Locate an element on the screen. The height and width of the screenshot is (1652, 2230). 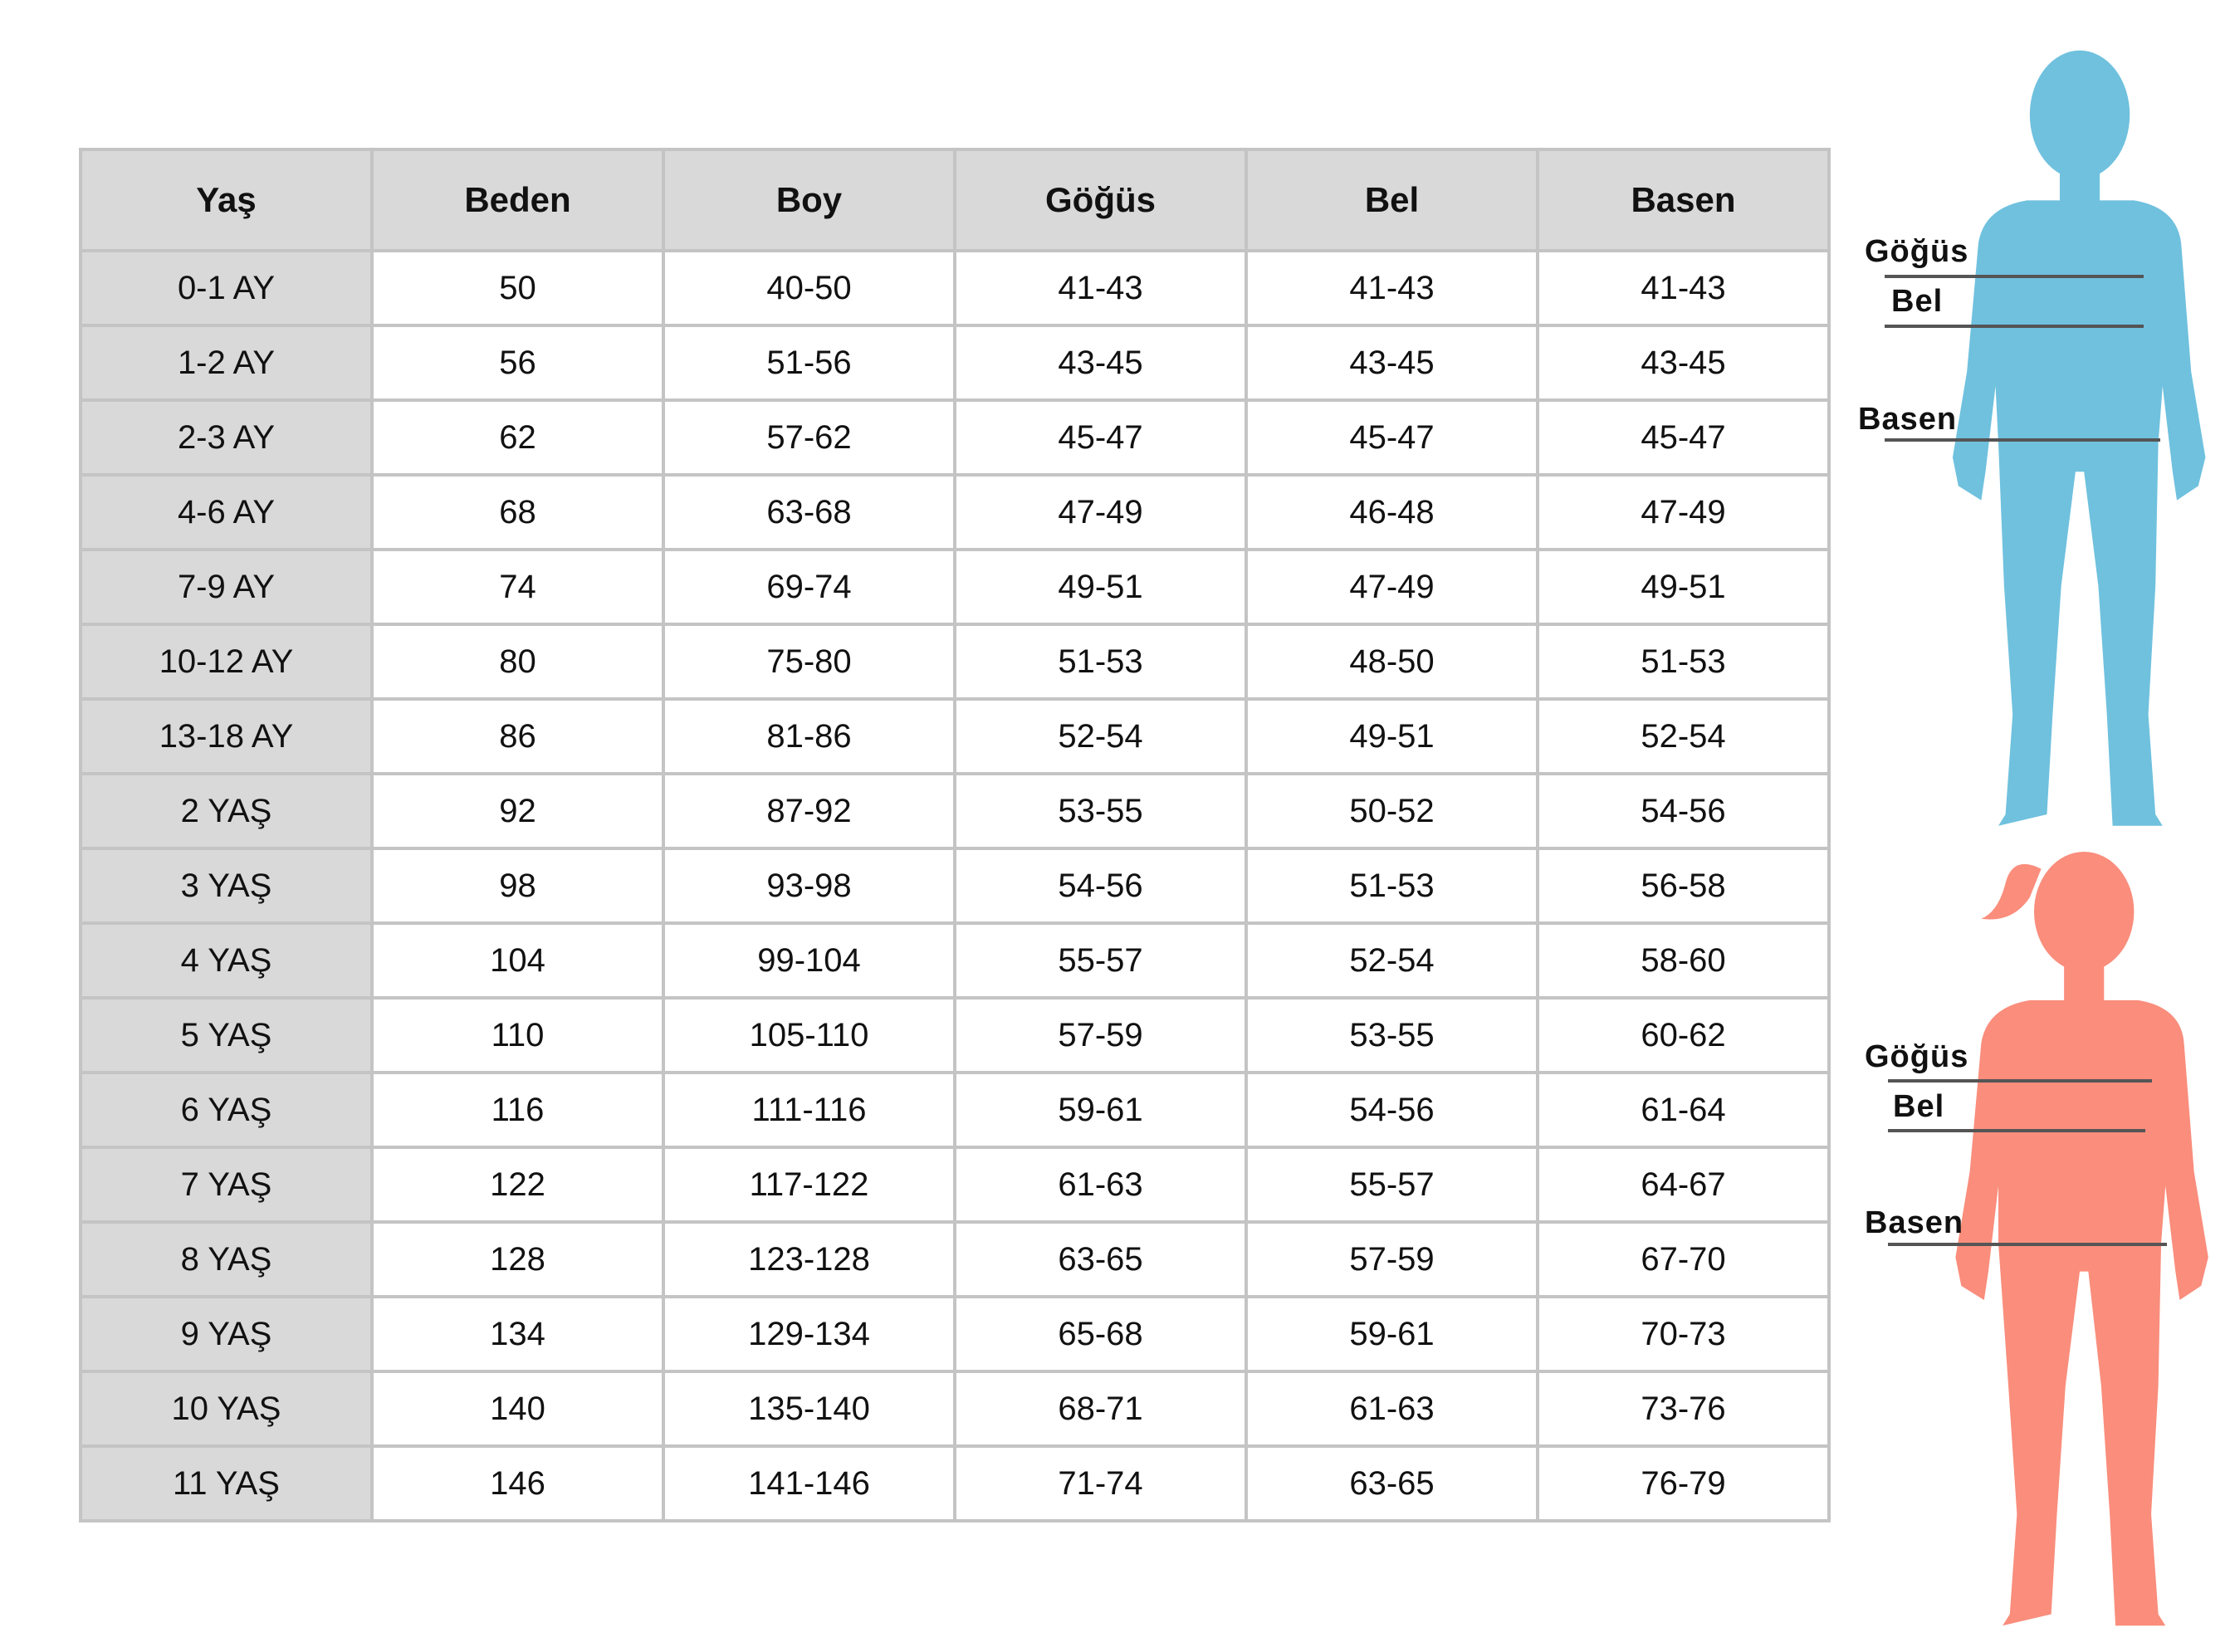
table-row: 7-9 AY 74 69-74 49-51 47-49 49-51 is located at coordinates (955, 587).